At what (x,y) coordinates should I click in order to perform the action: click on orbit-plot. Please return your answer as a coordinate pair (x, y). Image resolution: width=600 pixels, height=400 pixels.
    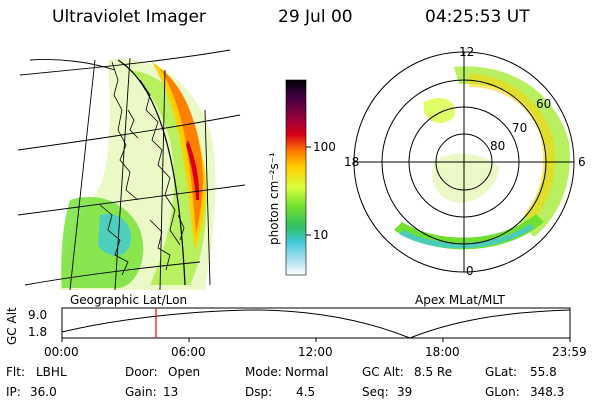
    Looking at the image, I should click on (316, 324).